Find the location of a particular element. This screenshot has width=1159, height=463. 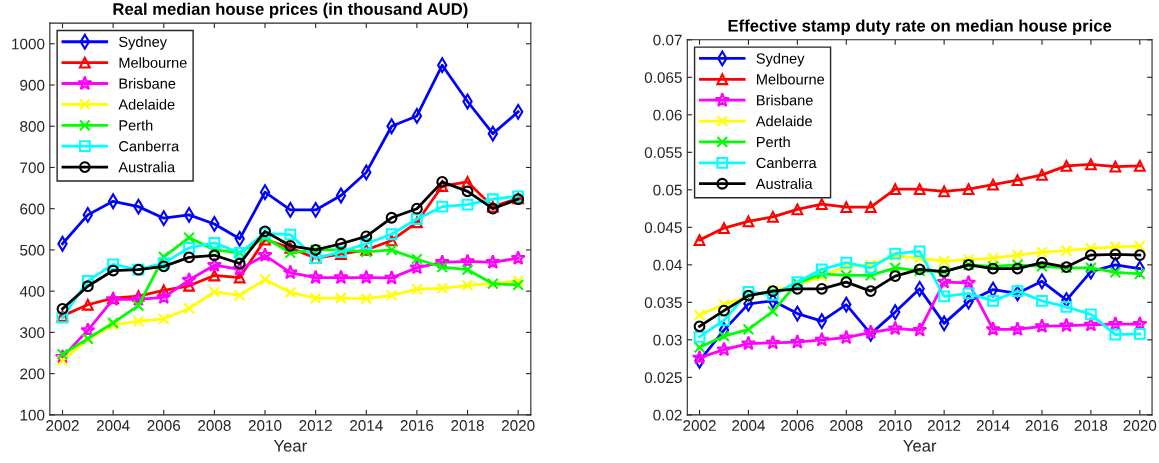

y-tick-label: 0.07 is located at coordinates (667, 40).